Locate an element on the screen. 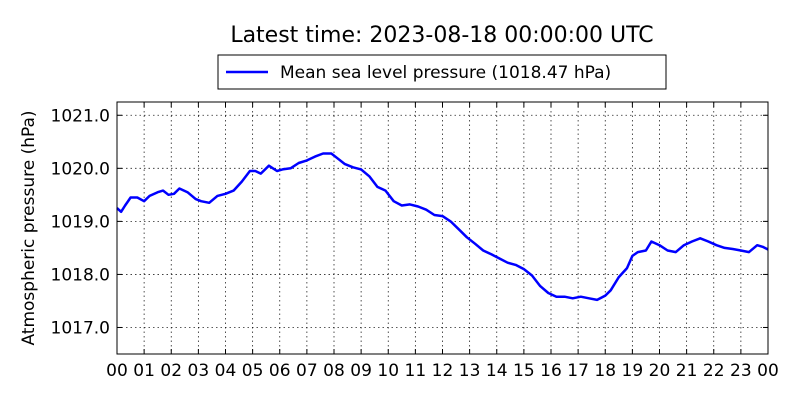 The height and width of the screenshot is (400, 800). legend-label: Mean sea level pressure (1018.47 hPa) is located at coordinates (445, 73).